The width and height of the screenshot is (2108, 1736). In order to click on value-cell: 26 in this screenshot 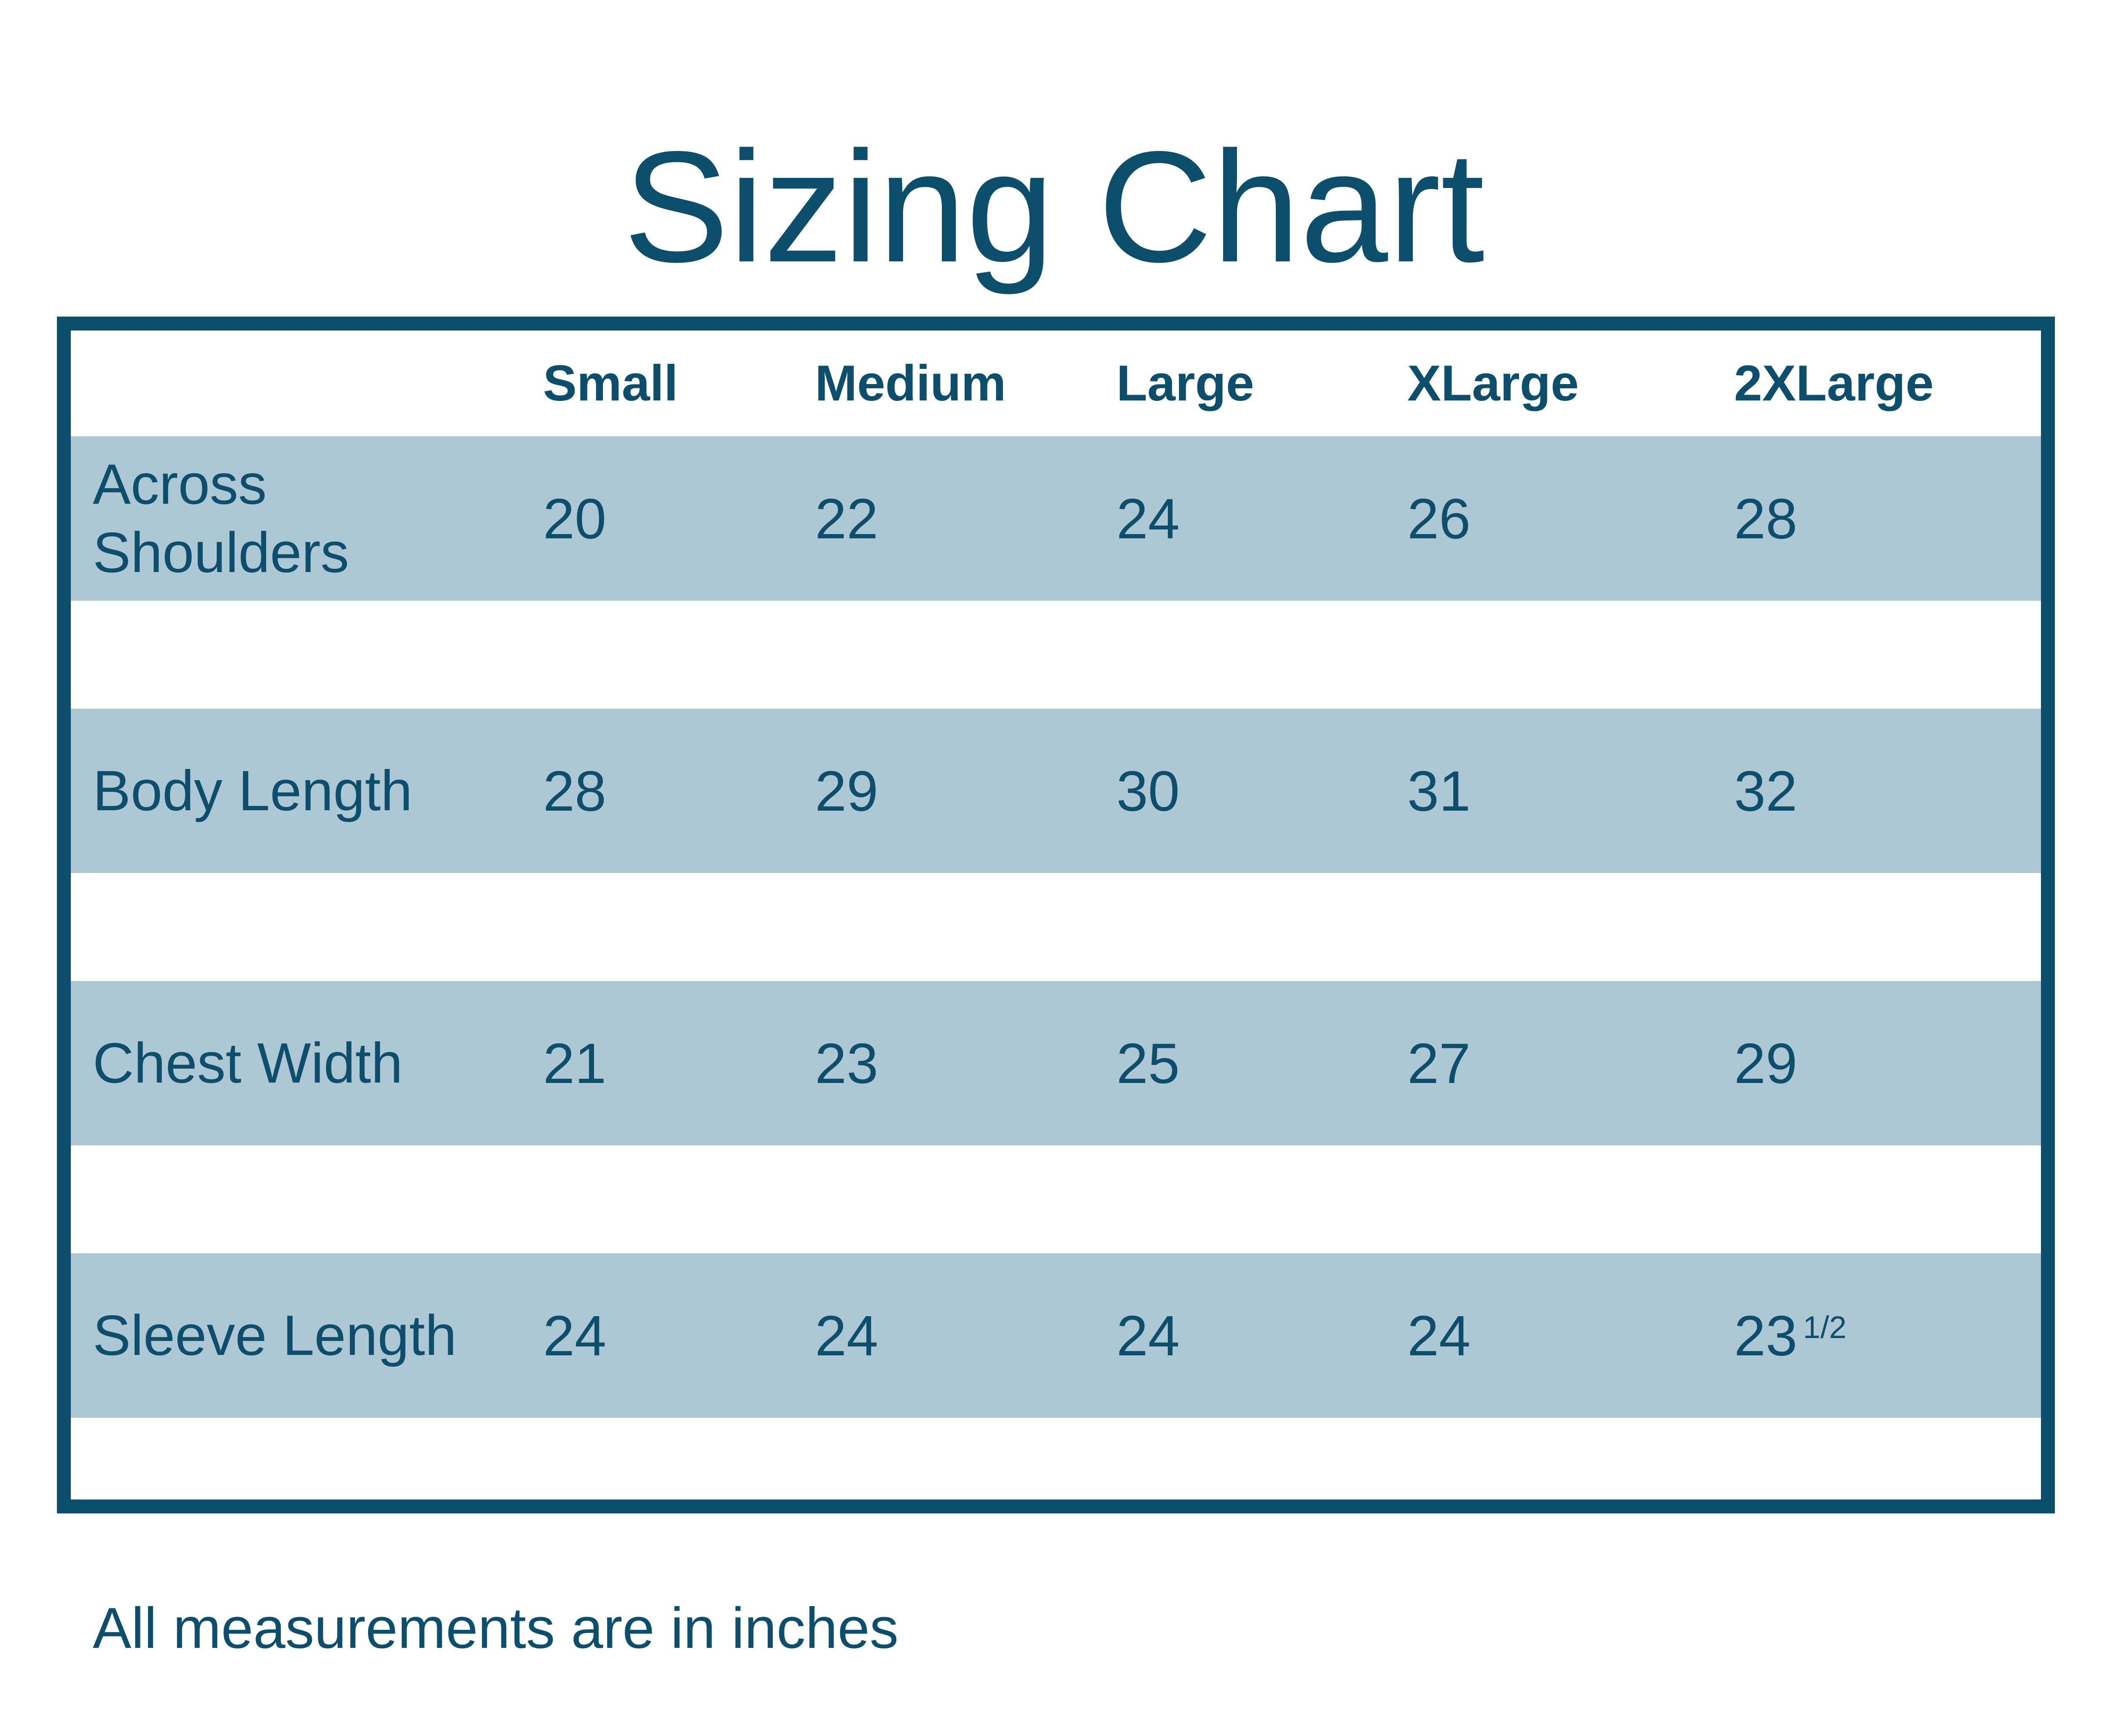, I will do `click(1439, 518)`.